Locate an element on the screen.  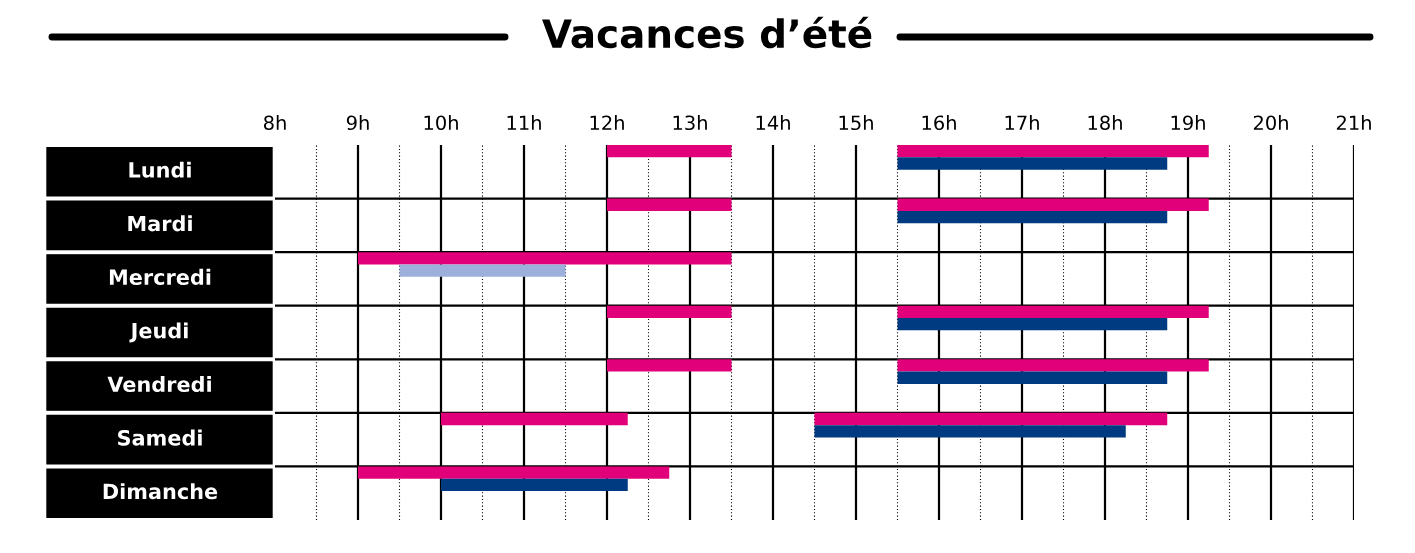
y-tick-label: Lundi is located at coordinates (160, 169).